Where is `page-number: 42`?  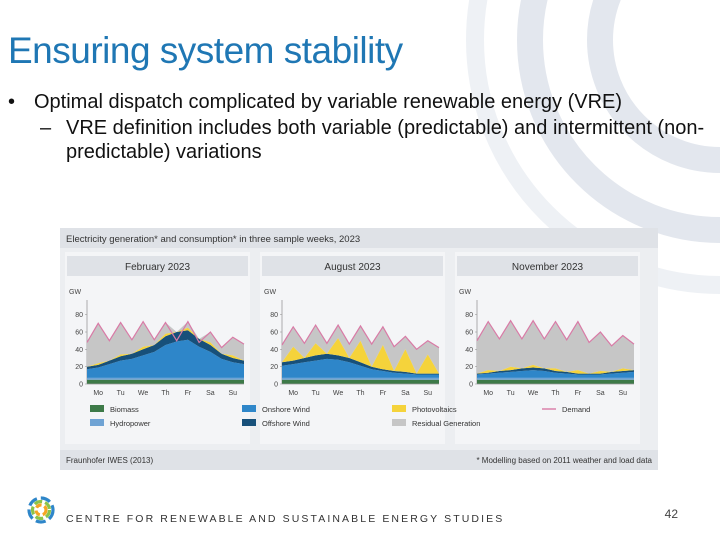 page-number: 42 is located at coordinates (671, 514).